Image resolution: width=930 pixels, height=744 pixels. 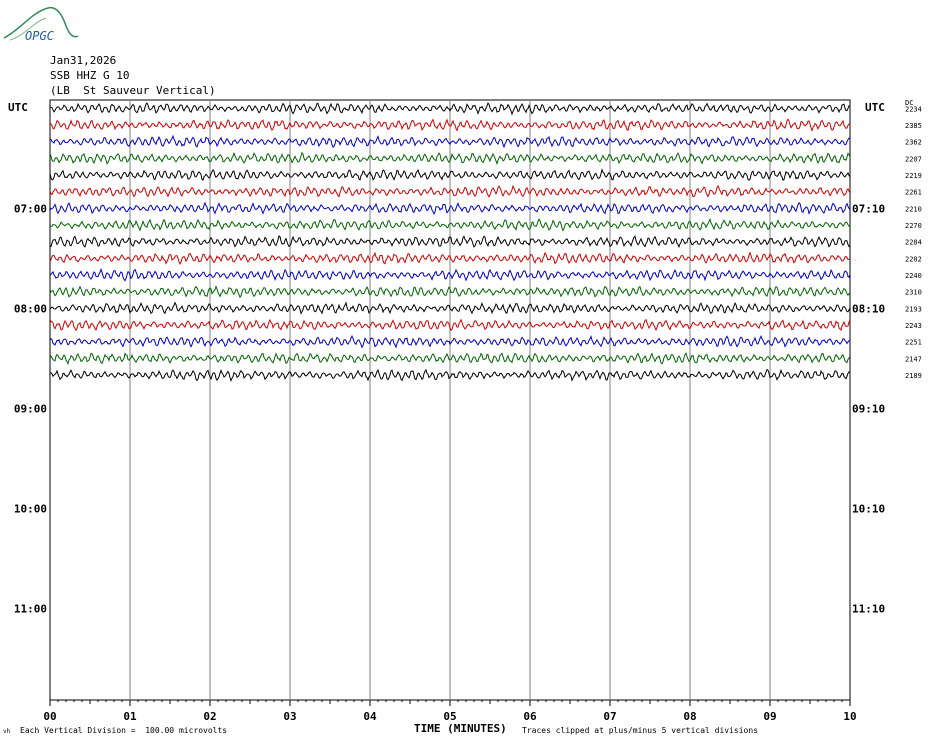 What do you see at coordinates (868, 208) in the screenshot?
I see `hour-label-right: 07:10` at bounding box center [868, 208].